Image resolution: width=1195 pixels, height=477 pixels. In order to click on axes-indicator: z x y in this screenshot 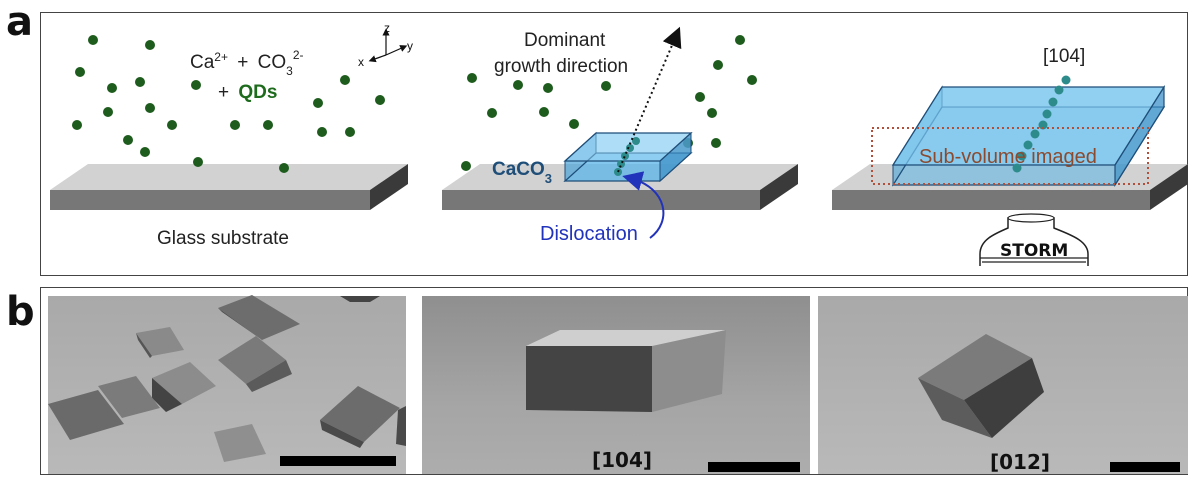, I will do `click(385, 45)`.